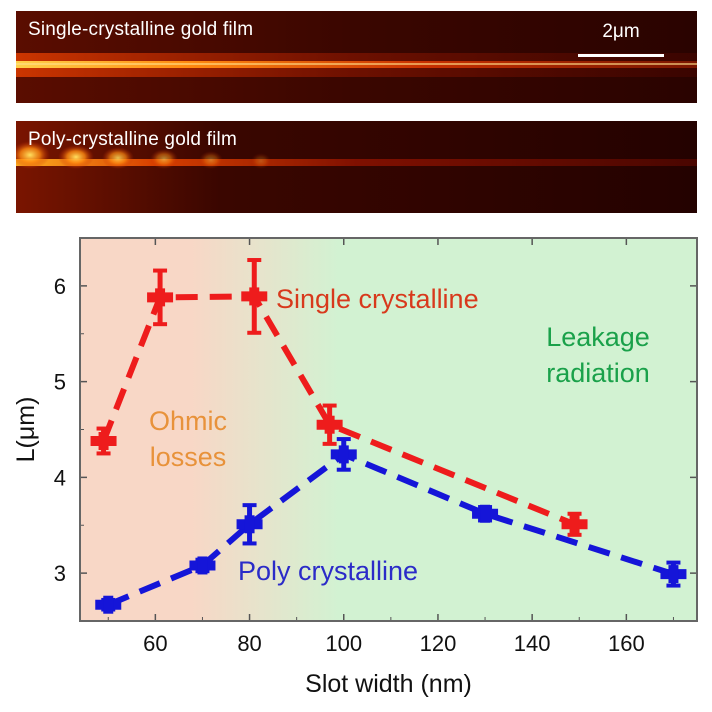 The image size is (712, 712). I want to click on single-crystal-image: Single-crystalline gold film 2μm, so click(356, 57).